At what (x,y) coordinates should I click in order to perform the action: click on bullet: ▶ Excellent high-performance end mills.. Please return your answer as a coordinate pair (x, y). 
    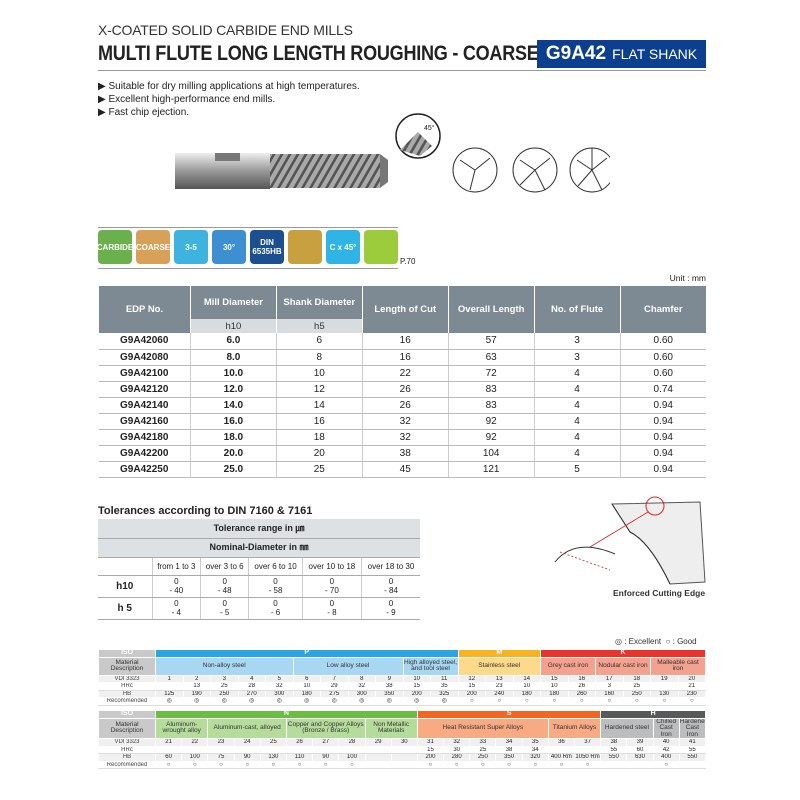
    Looking at the image, I should click on (187, 99).